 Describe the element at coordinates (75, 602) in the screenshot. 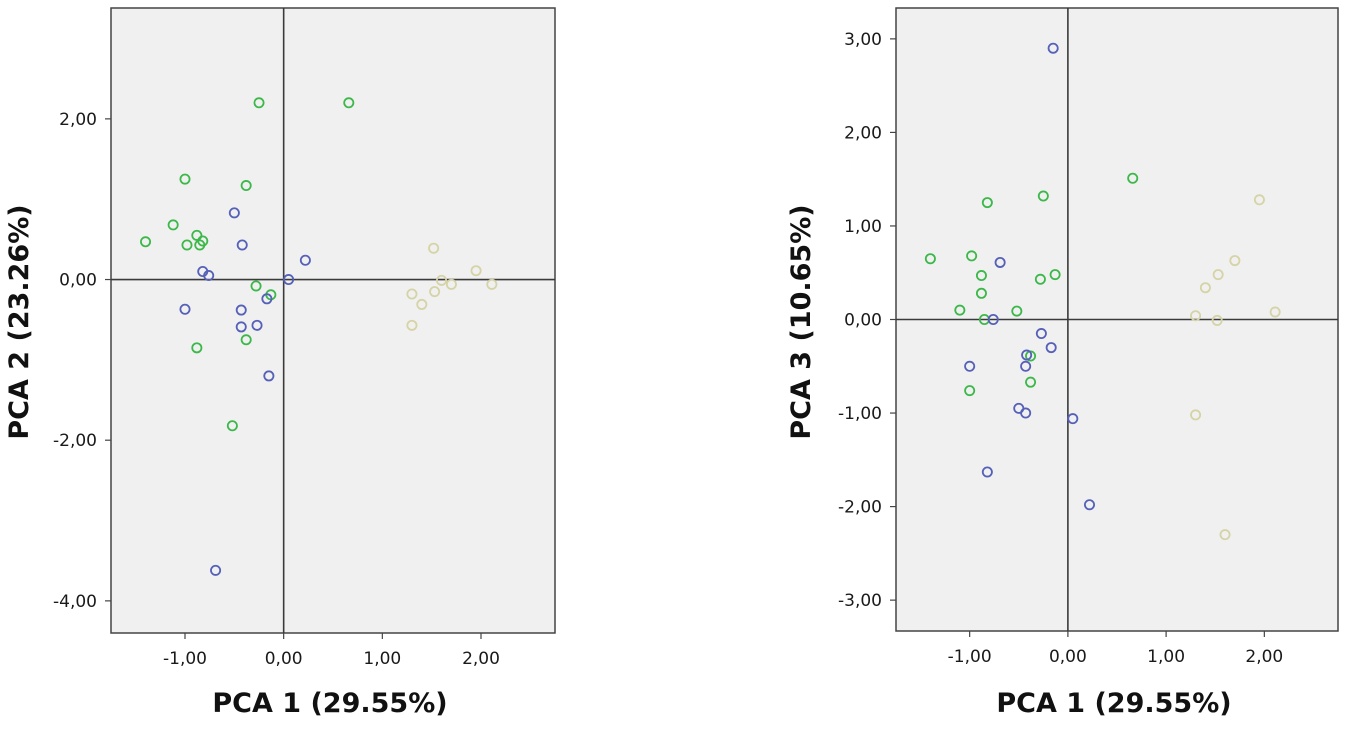

I see `y-tick-label: -4,00` at that location.